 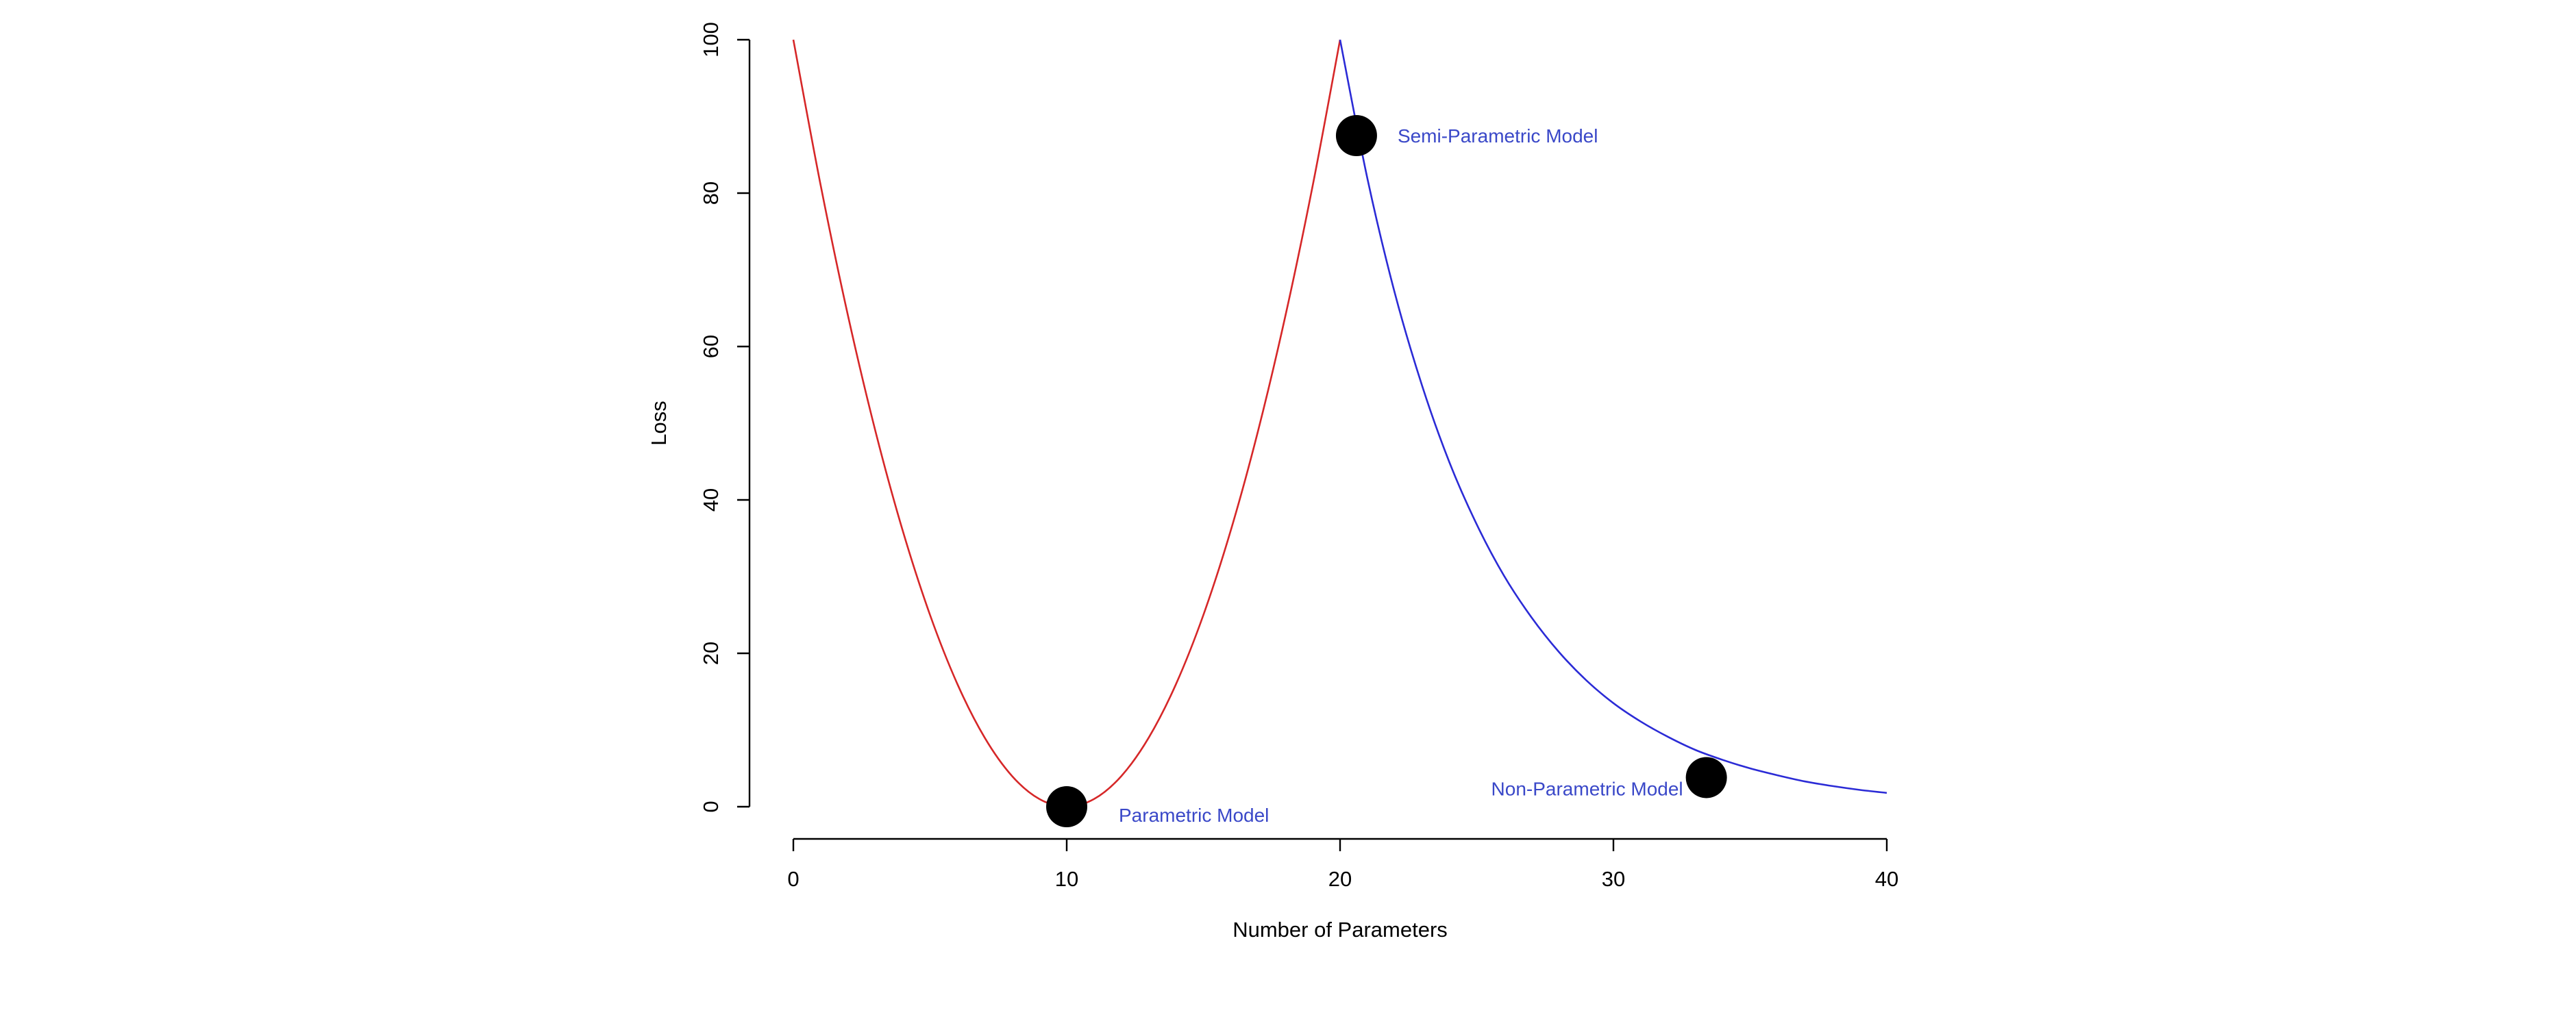 I want to click on x-tick-label: 10, so click(x=1066, y=879).